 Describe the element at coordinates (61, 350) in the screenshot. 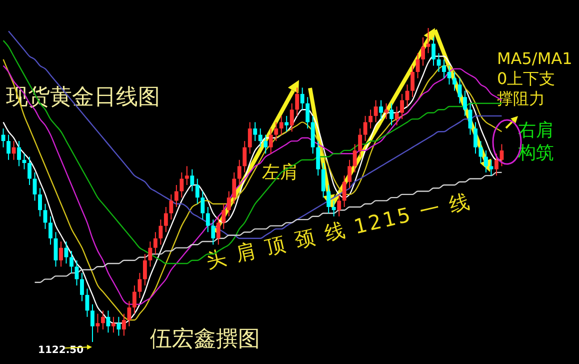

I see `text: 1122.50` at that location.